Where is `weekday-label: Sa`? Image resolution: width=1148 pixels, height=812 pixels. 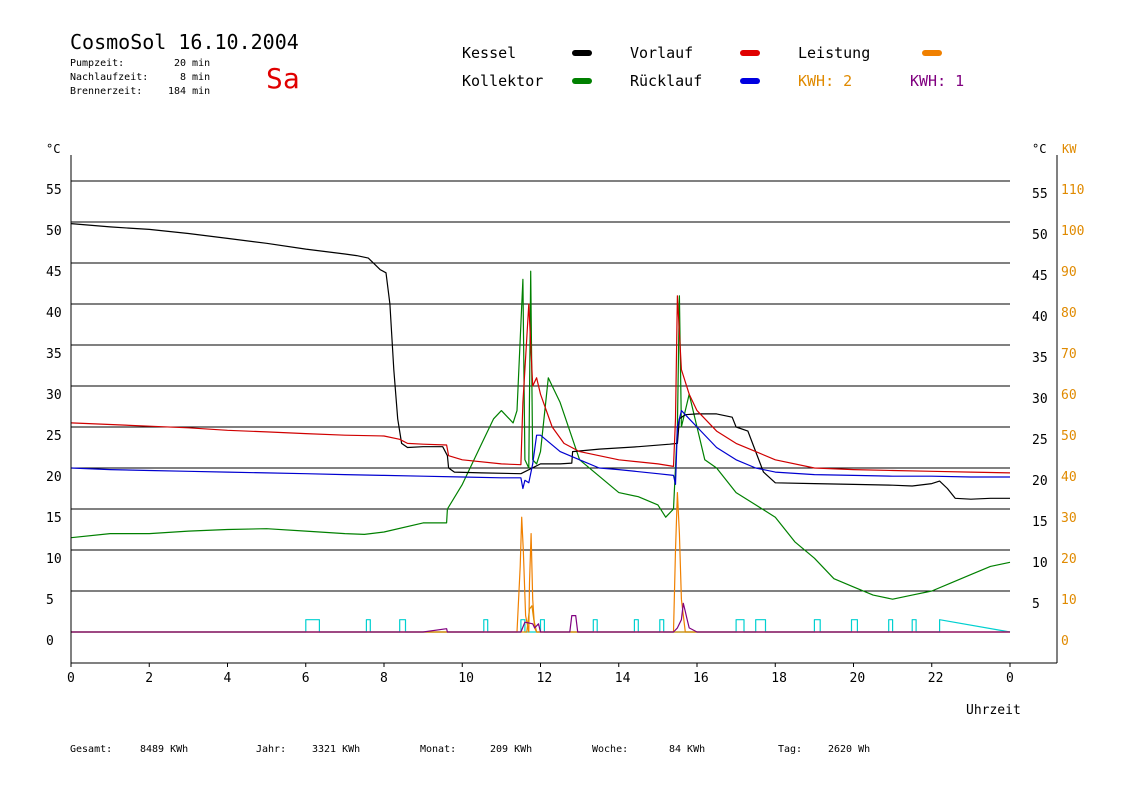 weekday-label: Sa is located at coordinates (283, 78).